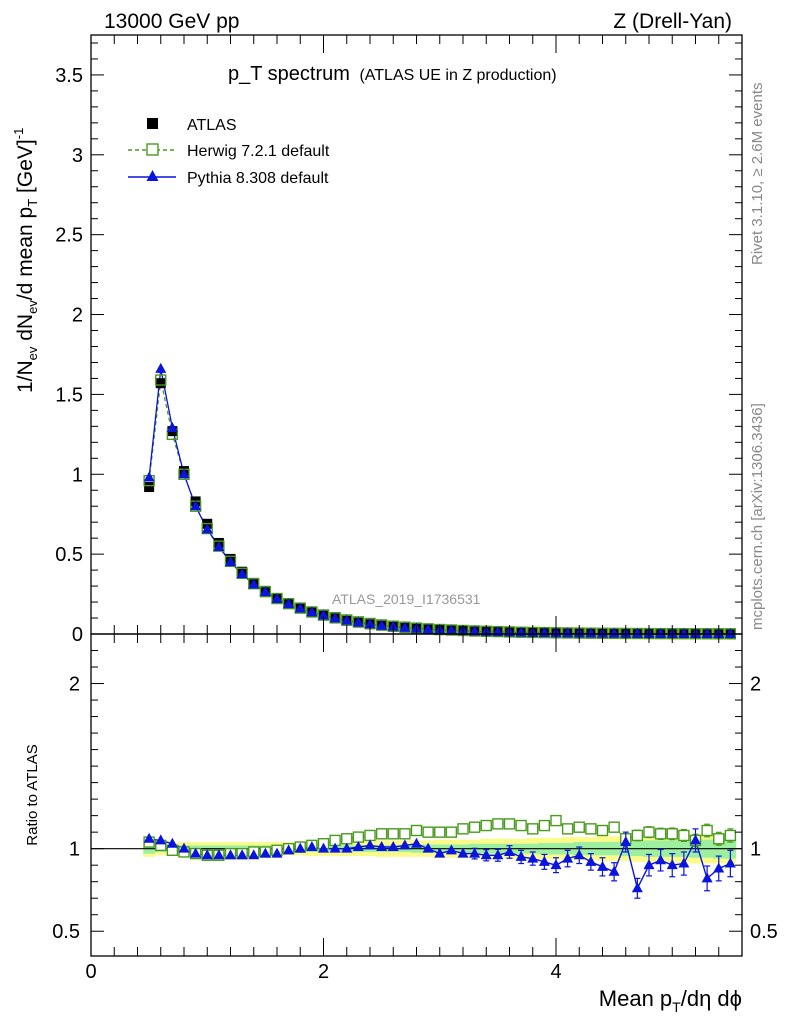 The height and width of the screenshot is (1024, 786). Describe the element at coordinates (755, 850) in the screenshot. I see `ratio-ytick-label-right: 1` at that location.